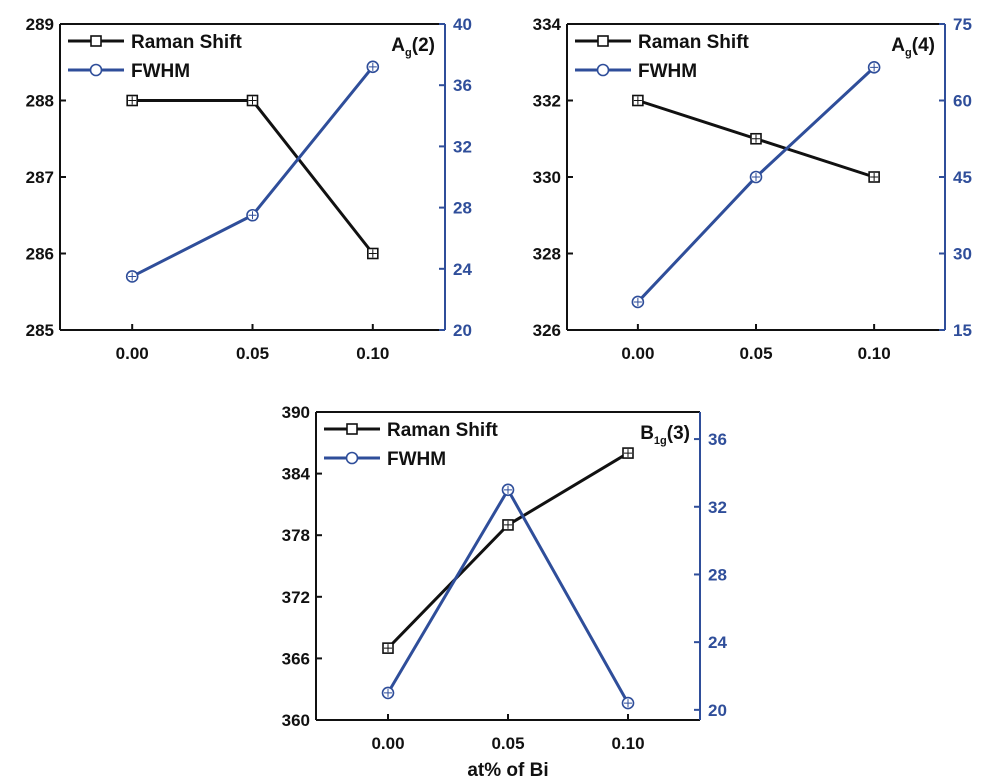 The height and width of the screenshot is (779, 987). What do you see at coordinates (40, 330) in the screenshot?
I see `left-tick-label: 285` at bounding box center [40, 330].